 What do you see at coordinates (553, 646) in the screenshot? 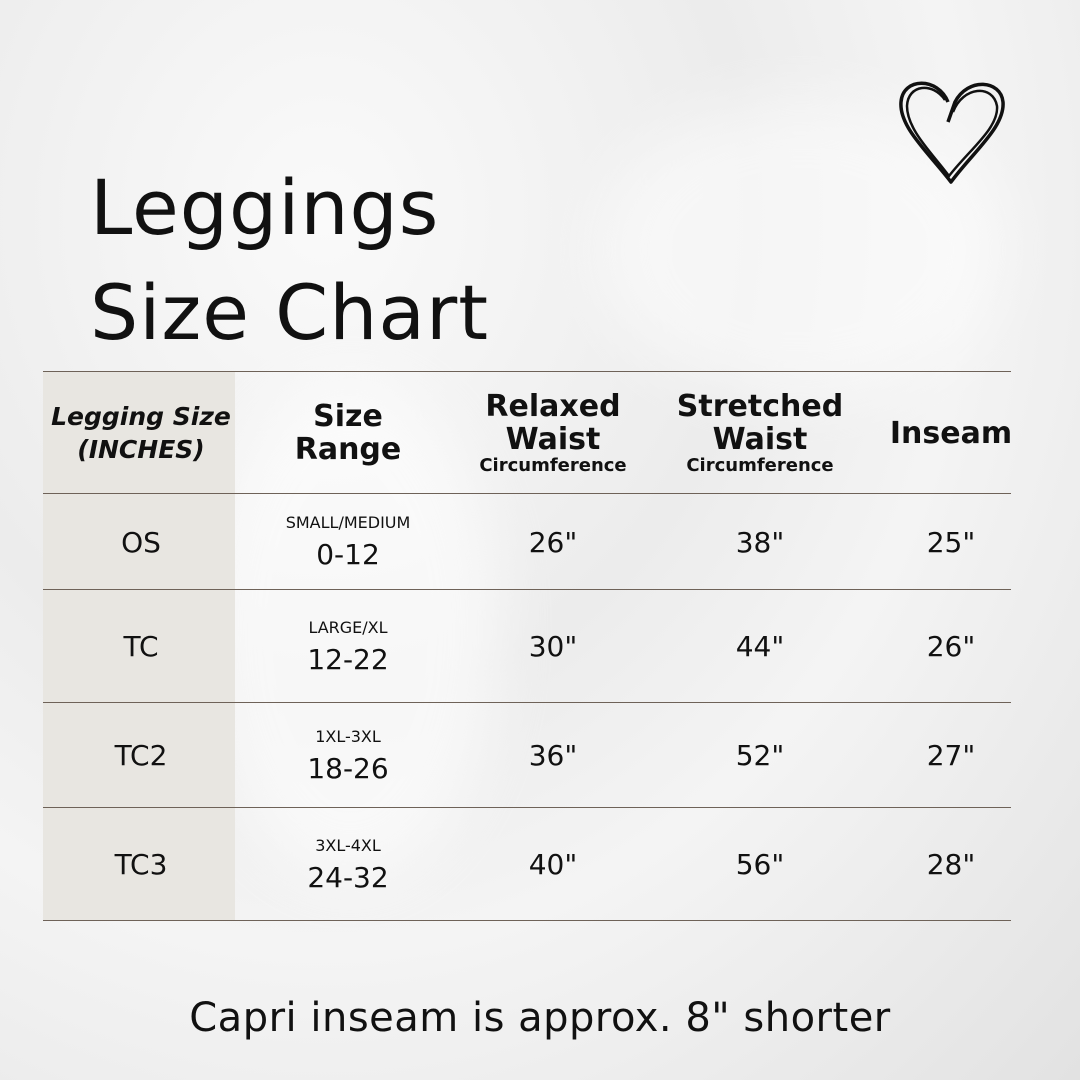
I see `relaxed-waist-value: 30"` at bounding box center [553, 646].